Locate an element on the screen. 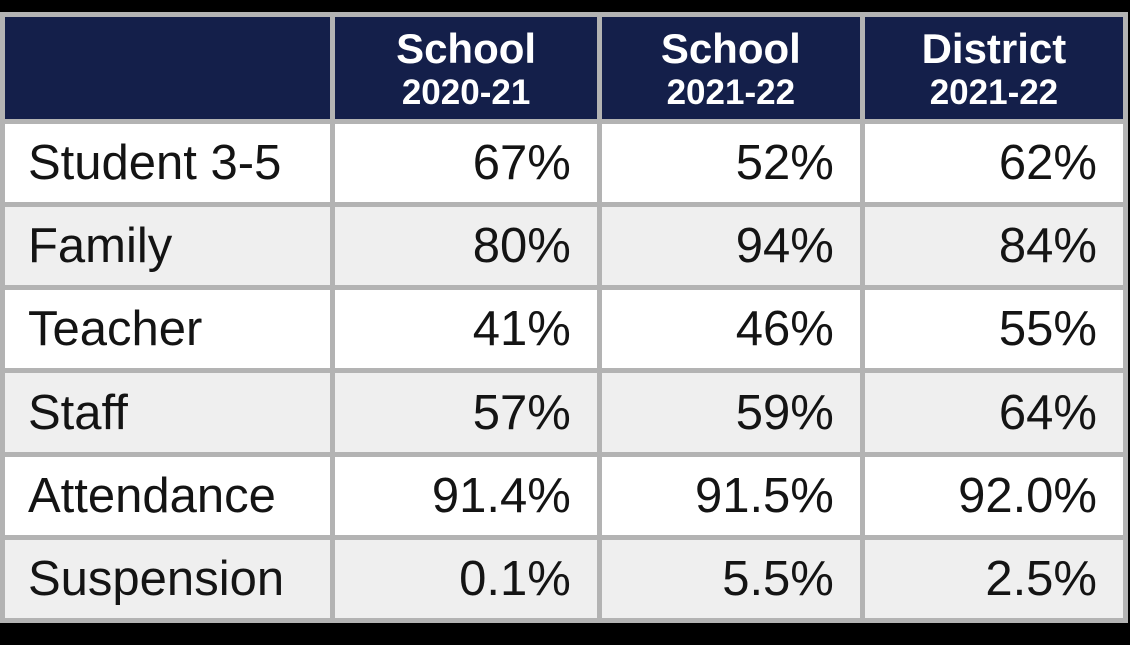 The width and height of the screenshot is (1130, 645). cell-value: 0.1% is located at coordinates (466, 578).